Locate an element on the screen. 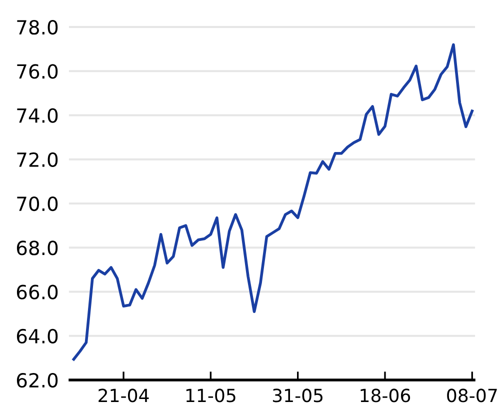 This screenshot has height=411, width=502. x-tick-label: 18-06 is located at coordinates (385, 395).